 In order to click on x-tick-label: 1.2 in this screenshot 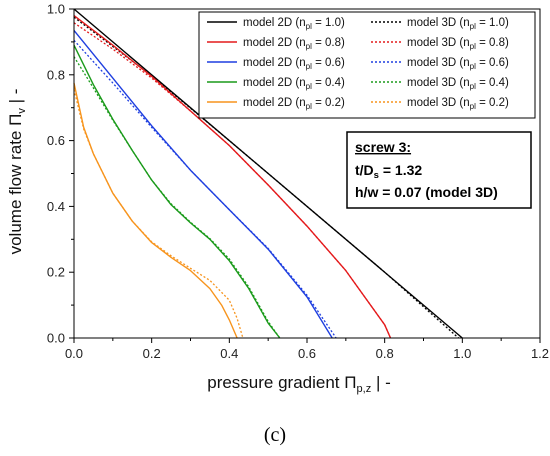, I will do `click(540, 353)`.